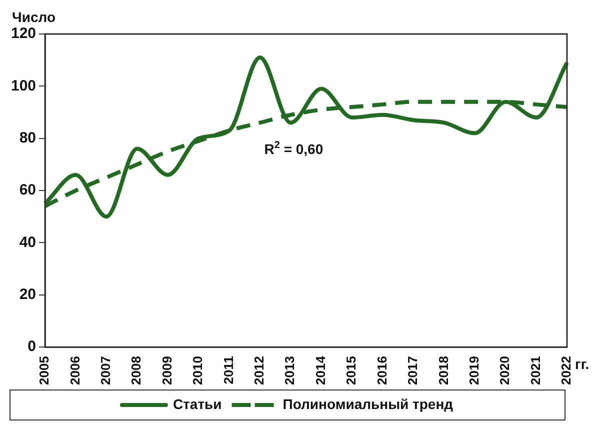 The height and width of the screenshot is (426, 593). Describe the element at coordinates (32, 347) in the screenshot. I see `y-tick-label: 0` at that location.